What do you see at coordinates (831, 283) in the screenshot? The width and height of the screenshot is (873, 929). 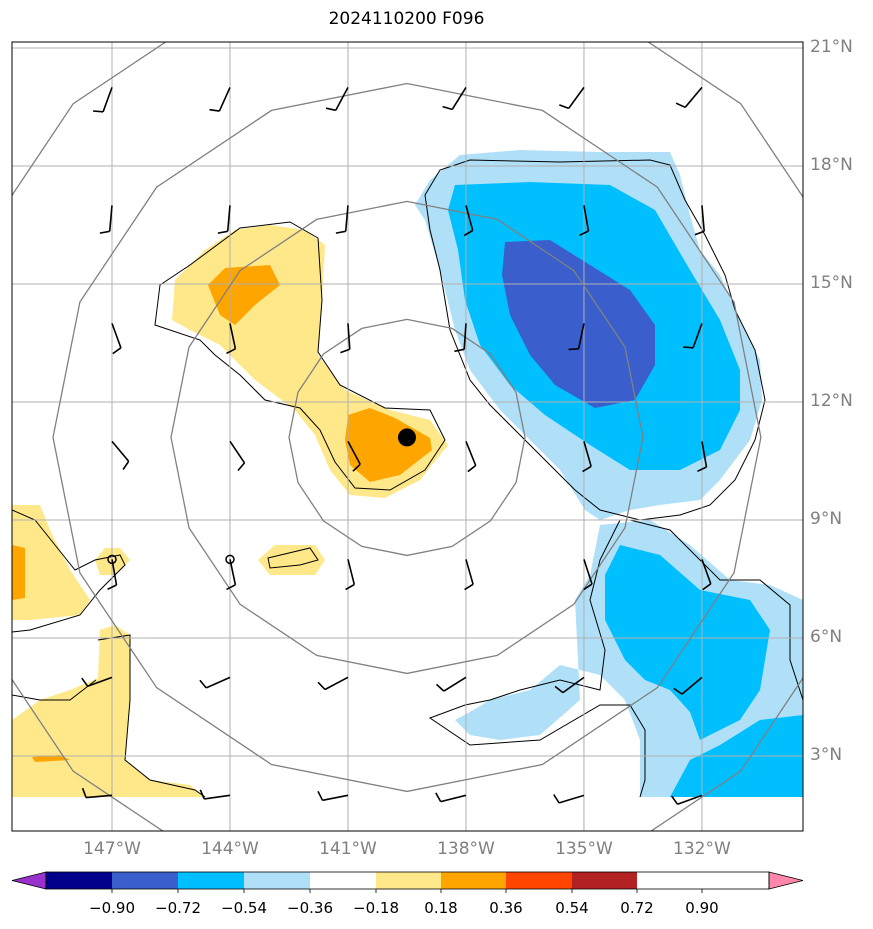 I see `latitude-label: 15°N` at bounding box center [831, 283].